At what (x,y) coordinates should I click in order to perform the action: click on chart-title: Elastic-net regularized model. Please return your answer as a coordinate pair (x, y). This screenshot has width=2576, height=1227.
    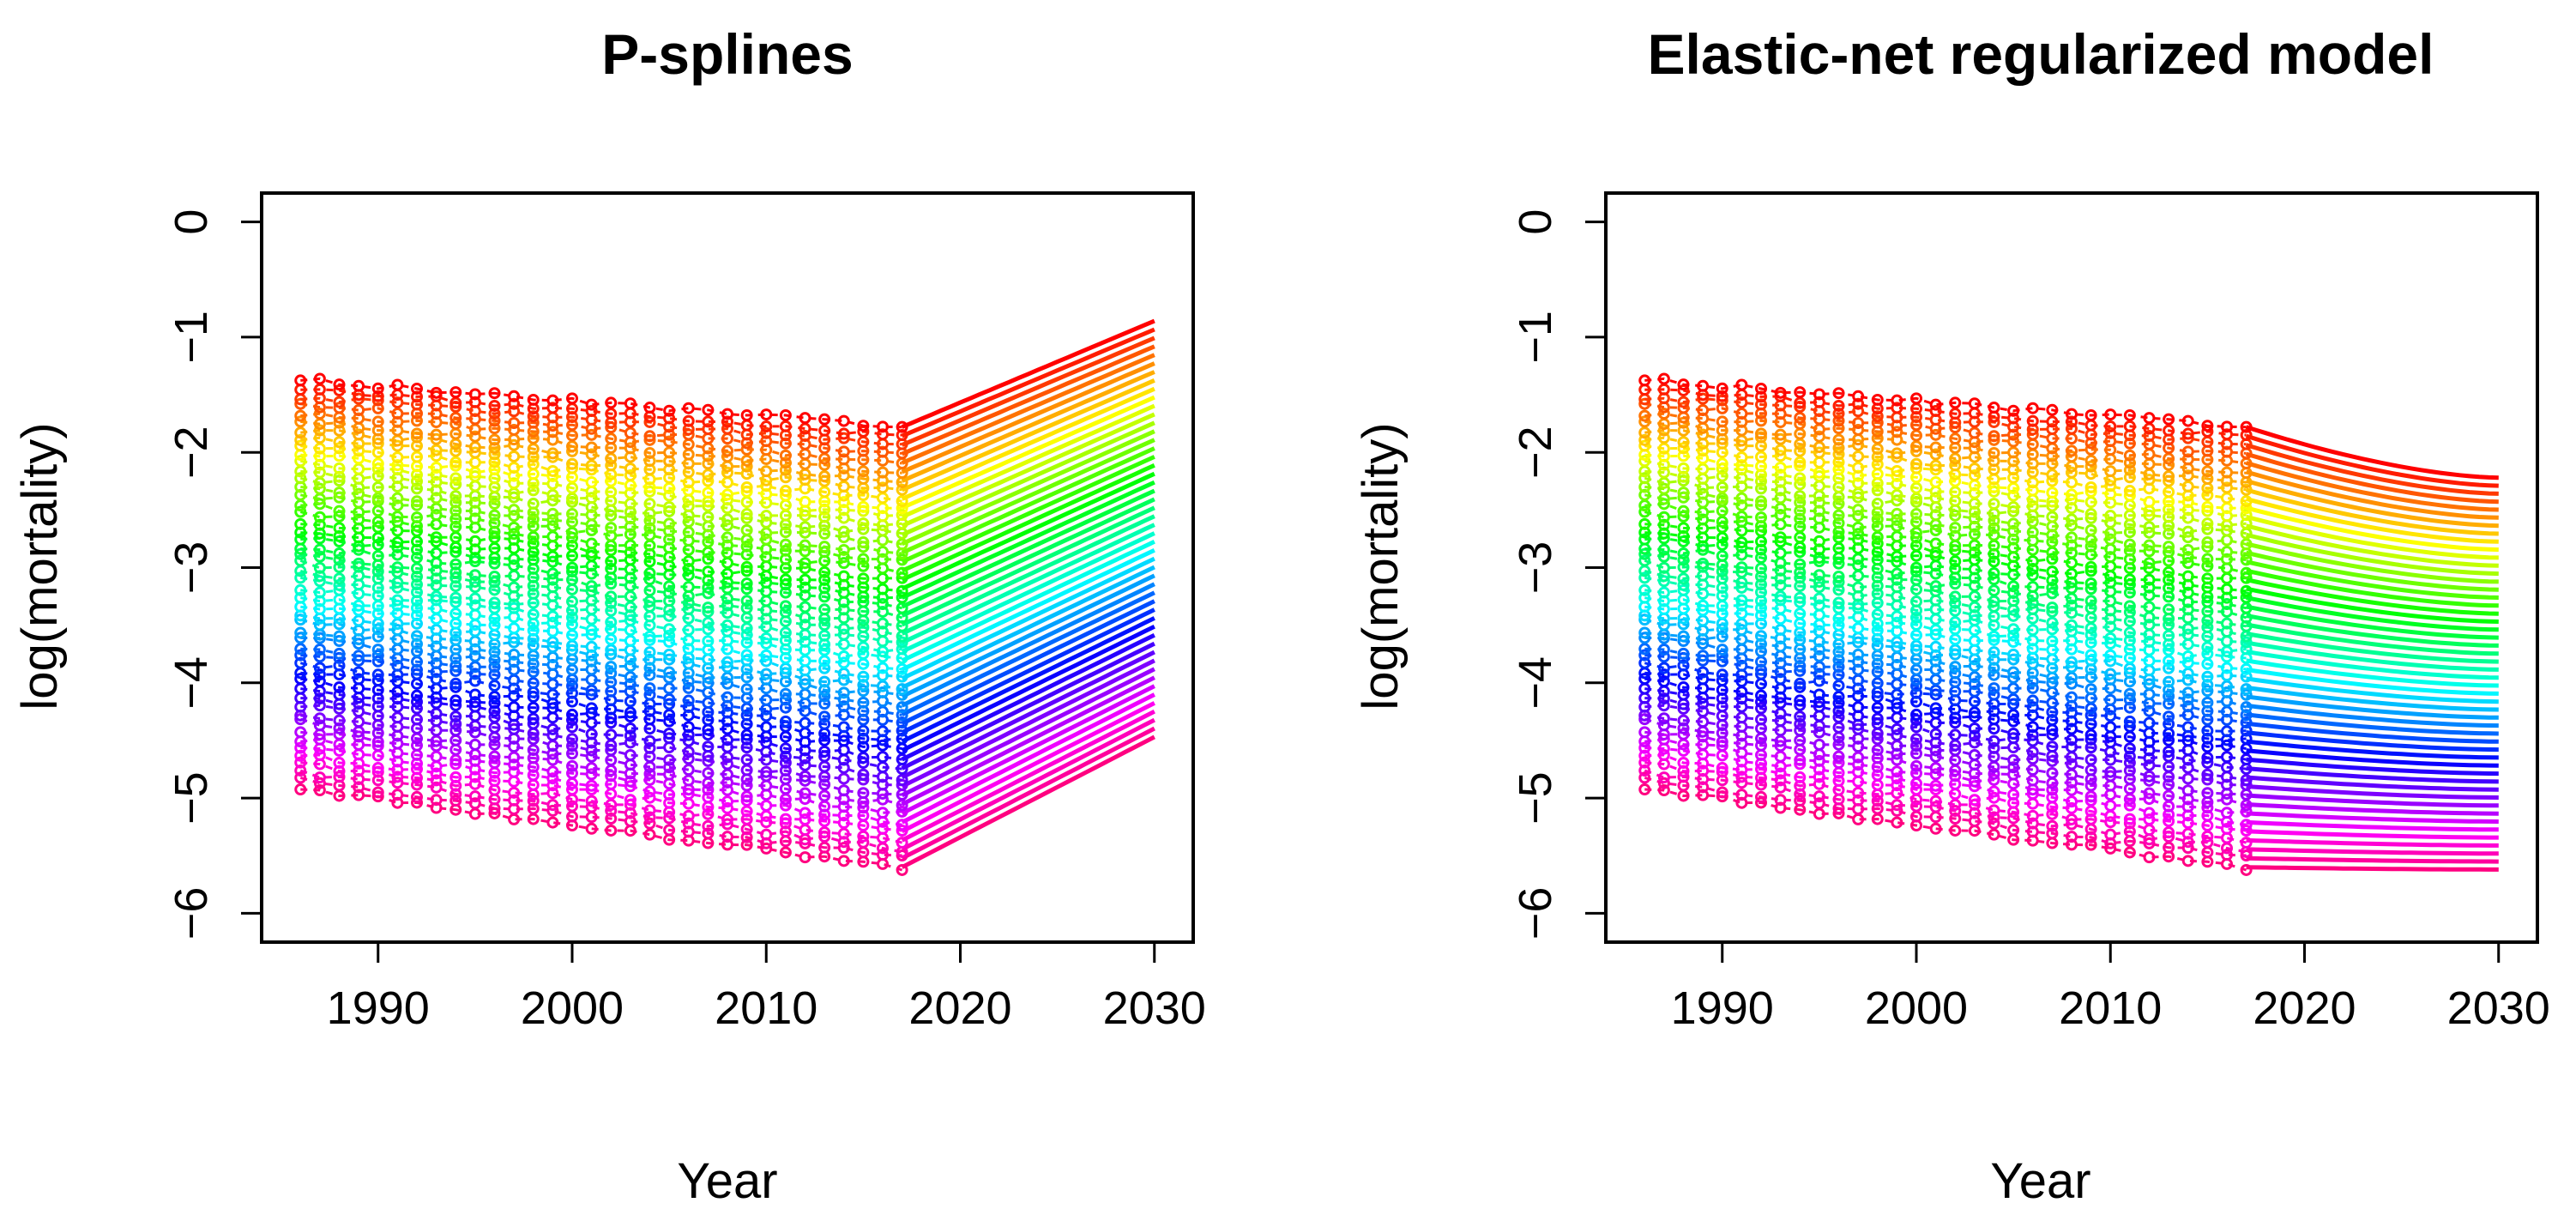
    Looking at the image, I should click on (2041, 54).